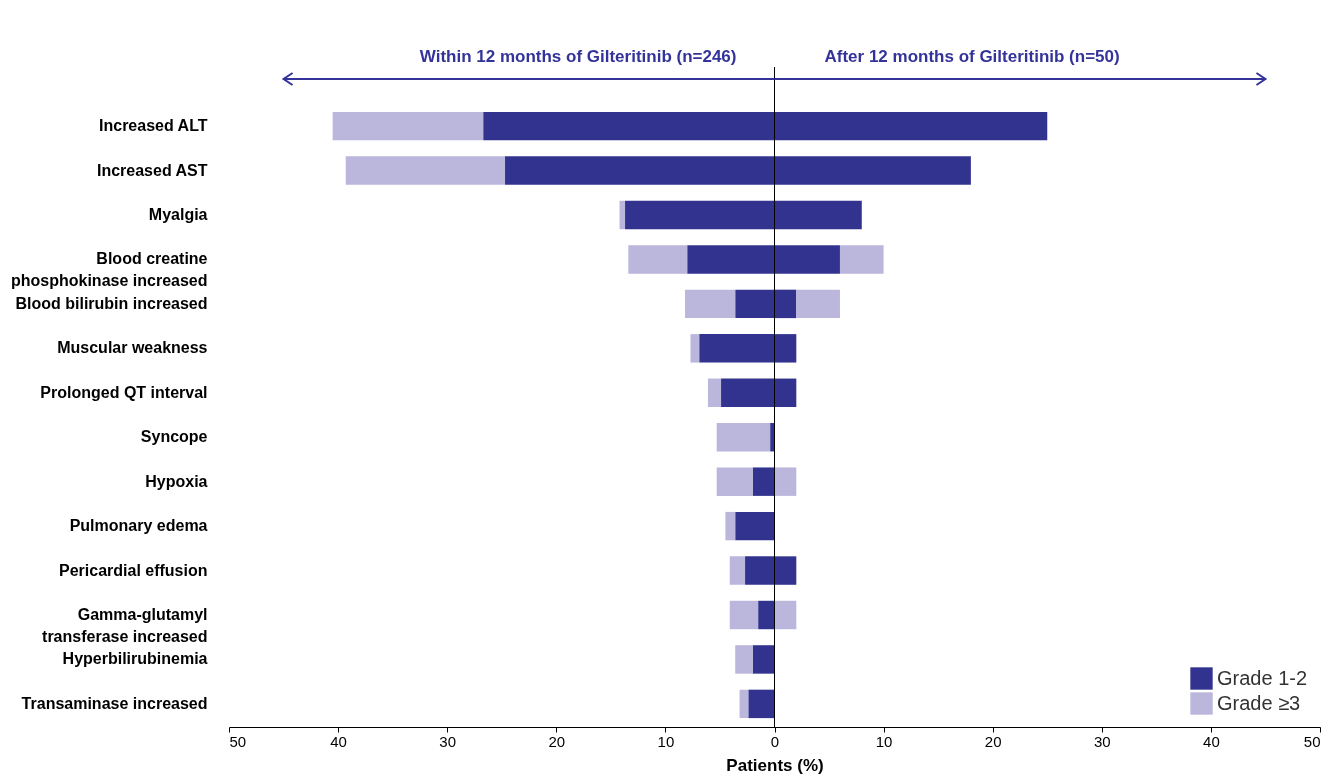 The width and height of the screenshot is (1335, 781). Describe the element at coordinates (775, 765) in the screenshot. I see `x-axis-title: Patients (%)` at that location.